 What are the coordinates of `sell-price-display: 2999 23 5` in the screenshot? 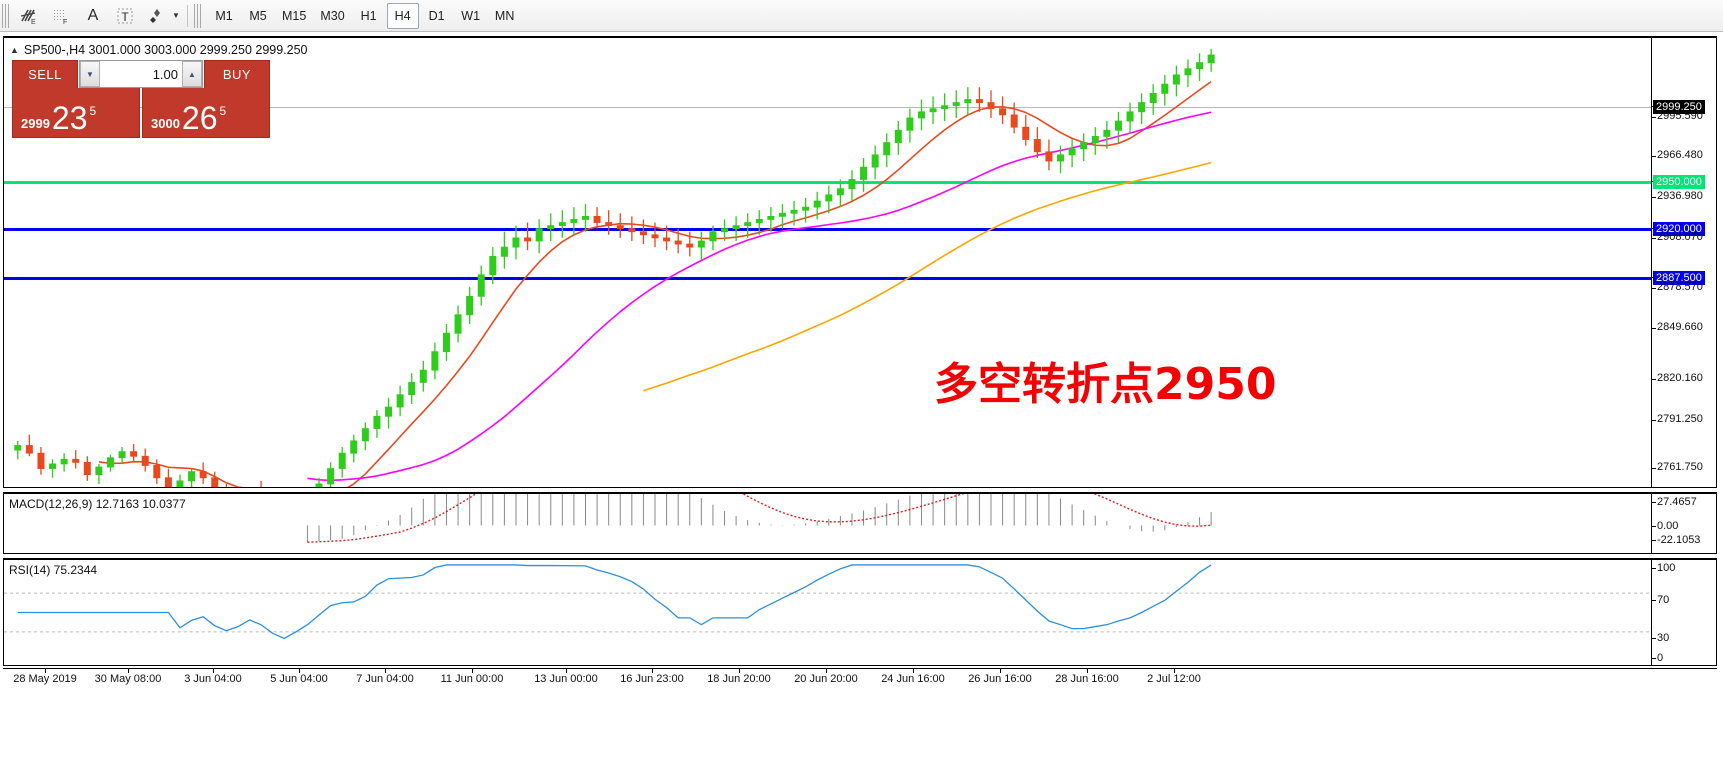 It's located at (76, 113).